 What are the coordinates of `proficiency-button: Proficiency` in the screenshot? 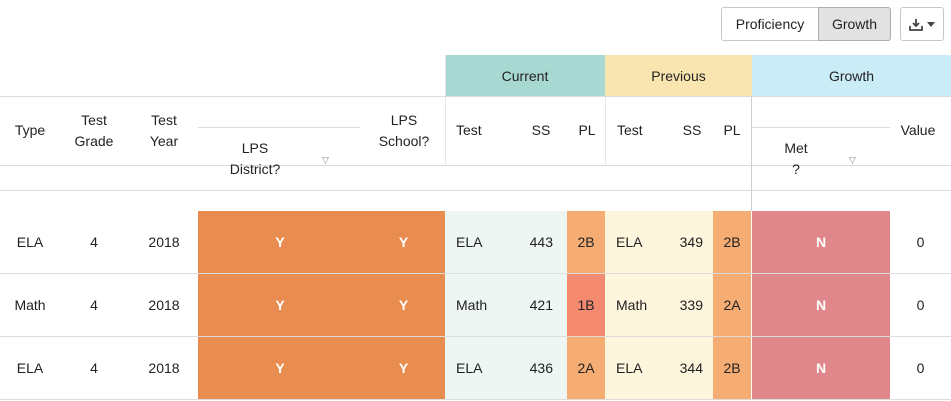 It's located at (770, 24).